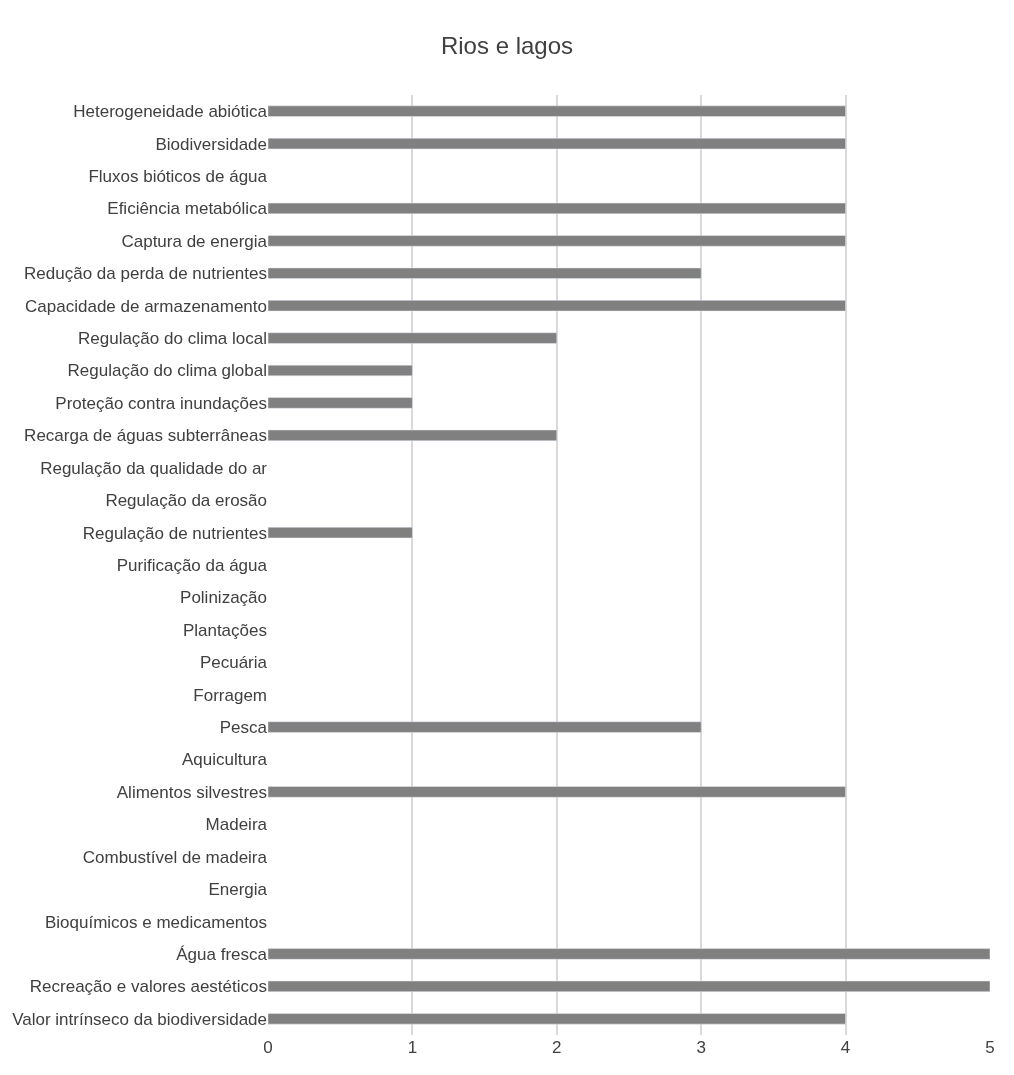 The image size is (1014, 1075). I want to click on y-tick-label: Plantações, so click(224, 630).